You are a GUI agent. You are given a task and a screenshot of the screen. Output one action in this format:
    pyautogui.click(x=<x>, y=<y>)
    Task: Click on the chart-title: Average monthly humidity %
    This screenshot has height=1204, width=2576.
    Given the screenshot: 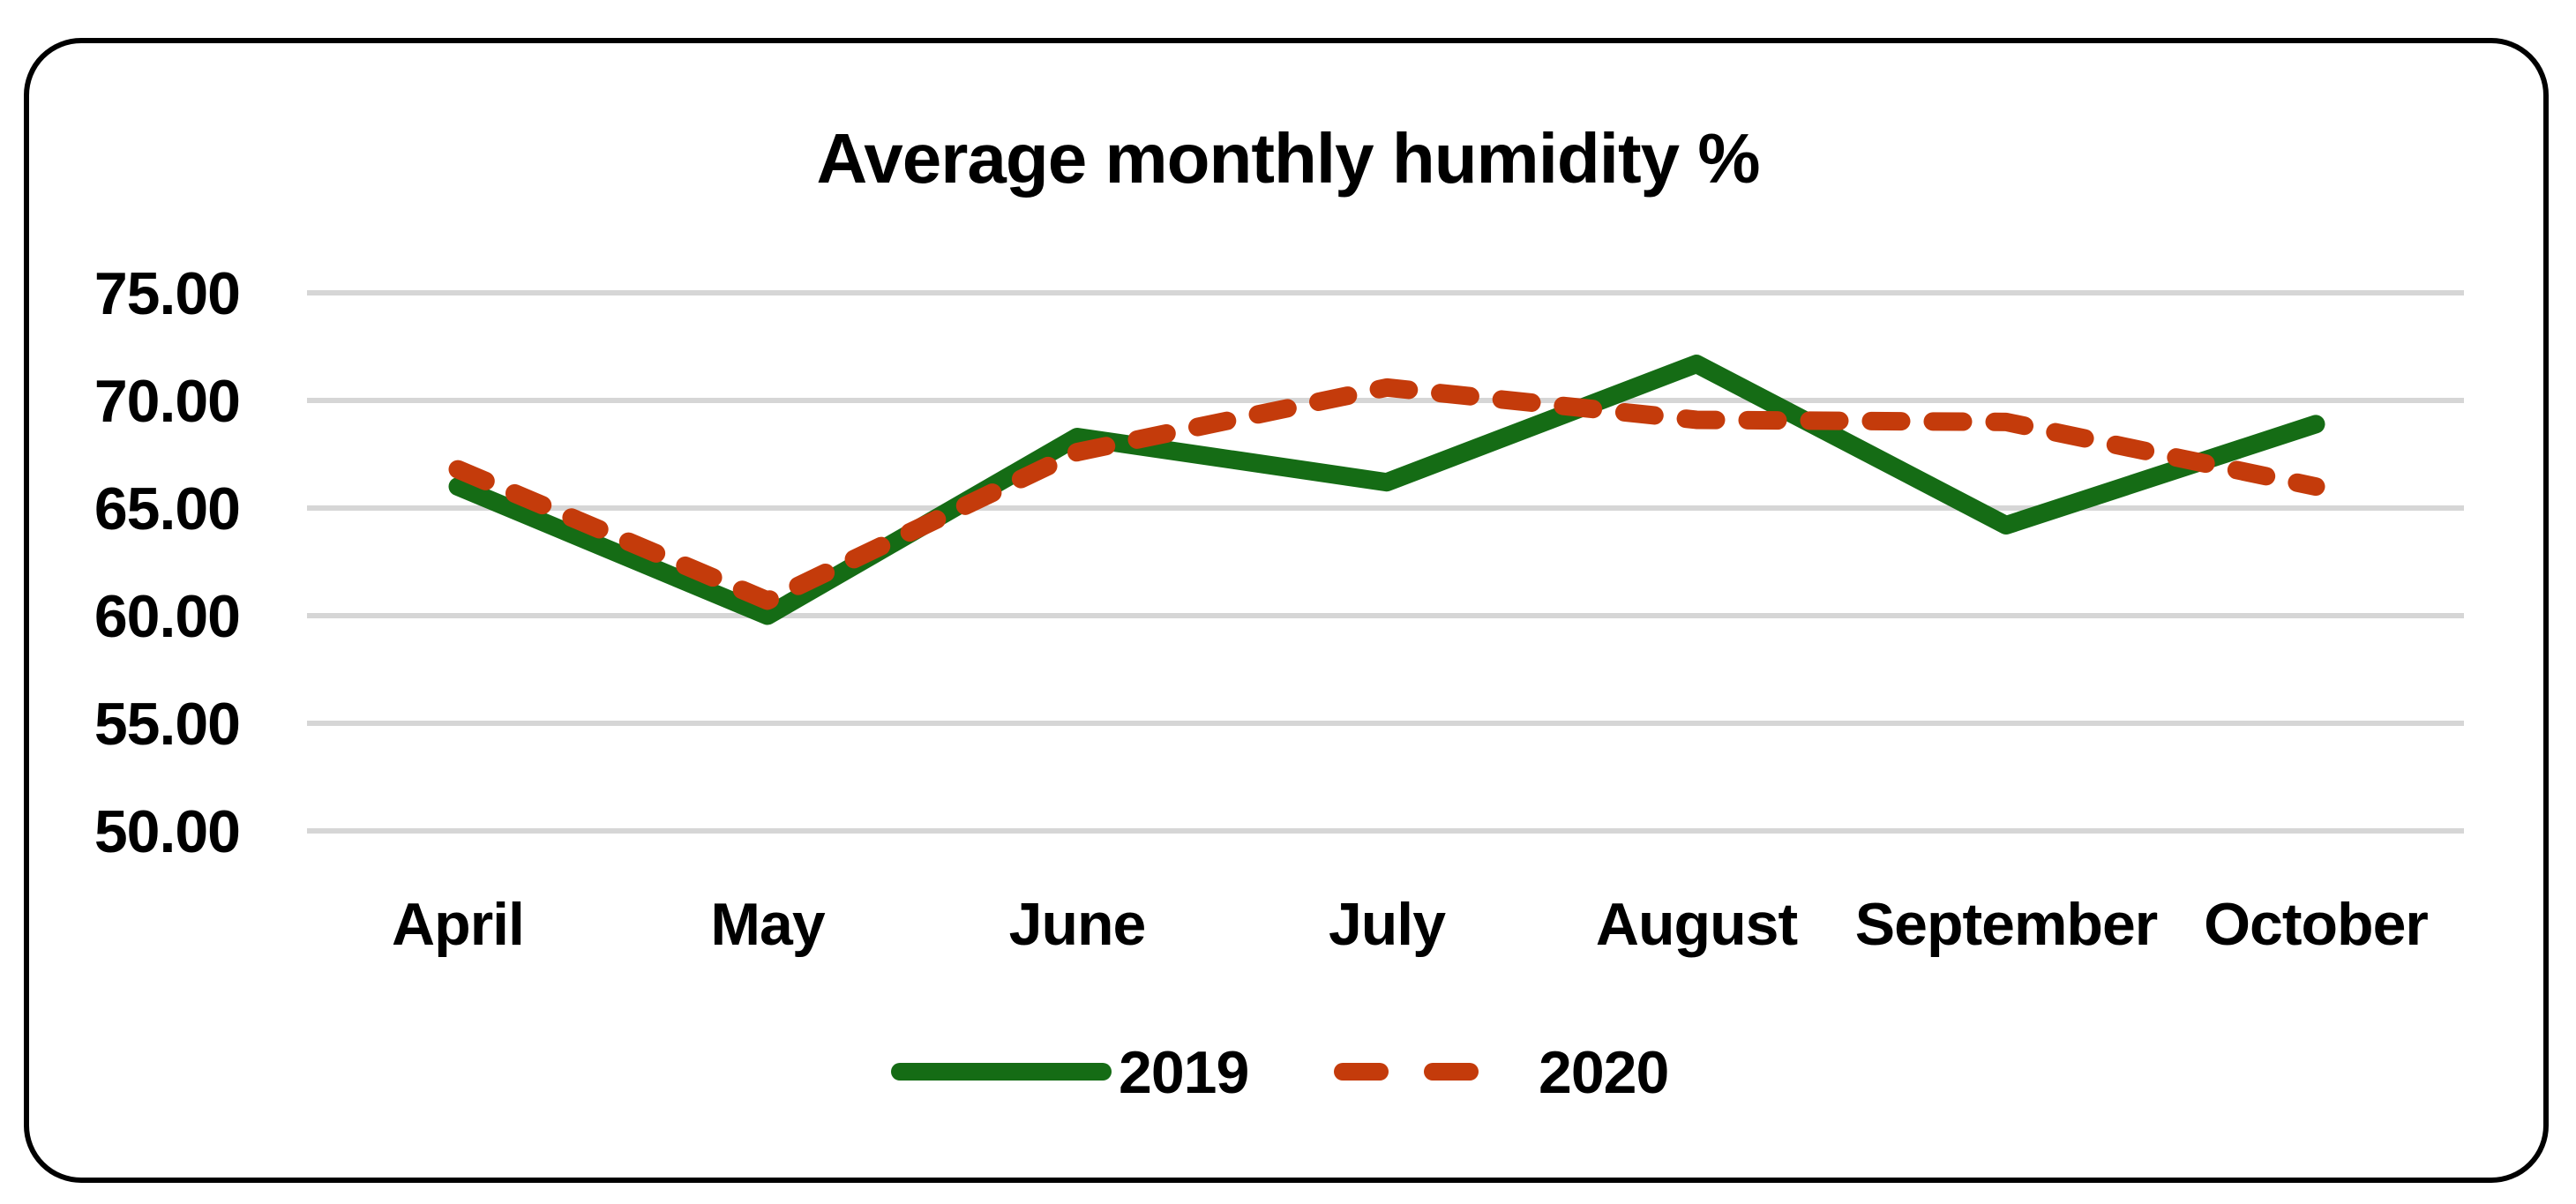 What is the action you would take?
    pyautogui.click(x=1289, y=158)
    